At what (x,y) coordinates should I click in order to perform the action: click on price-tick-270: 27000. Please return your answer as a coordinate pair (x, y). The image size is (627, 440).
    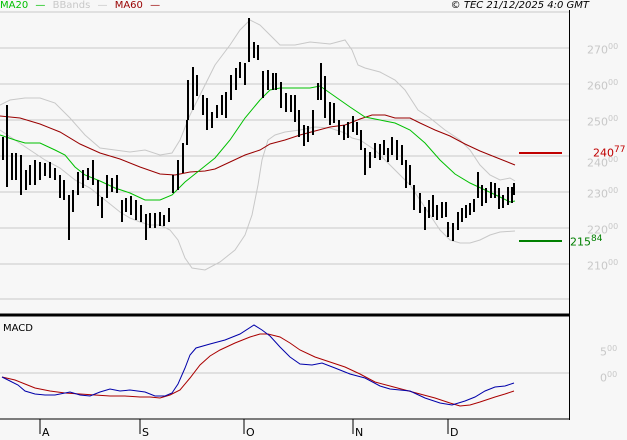
    Looking at the image, I should click on (603, 49).